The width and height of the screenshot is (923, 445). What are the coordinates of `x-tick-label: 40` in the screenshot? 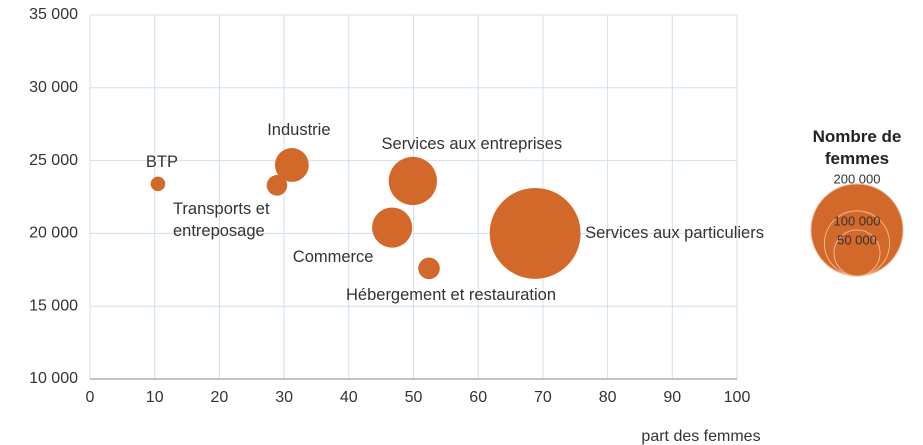 It's located at (349, 397).